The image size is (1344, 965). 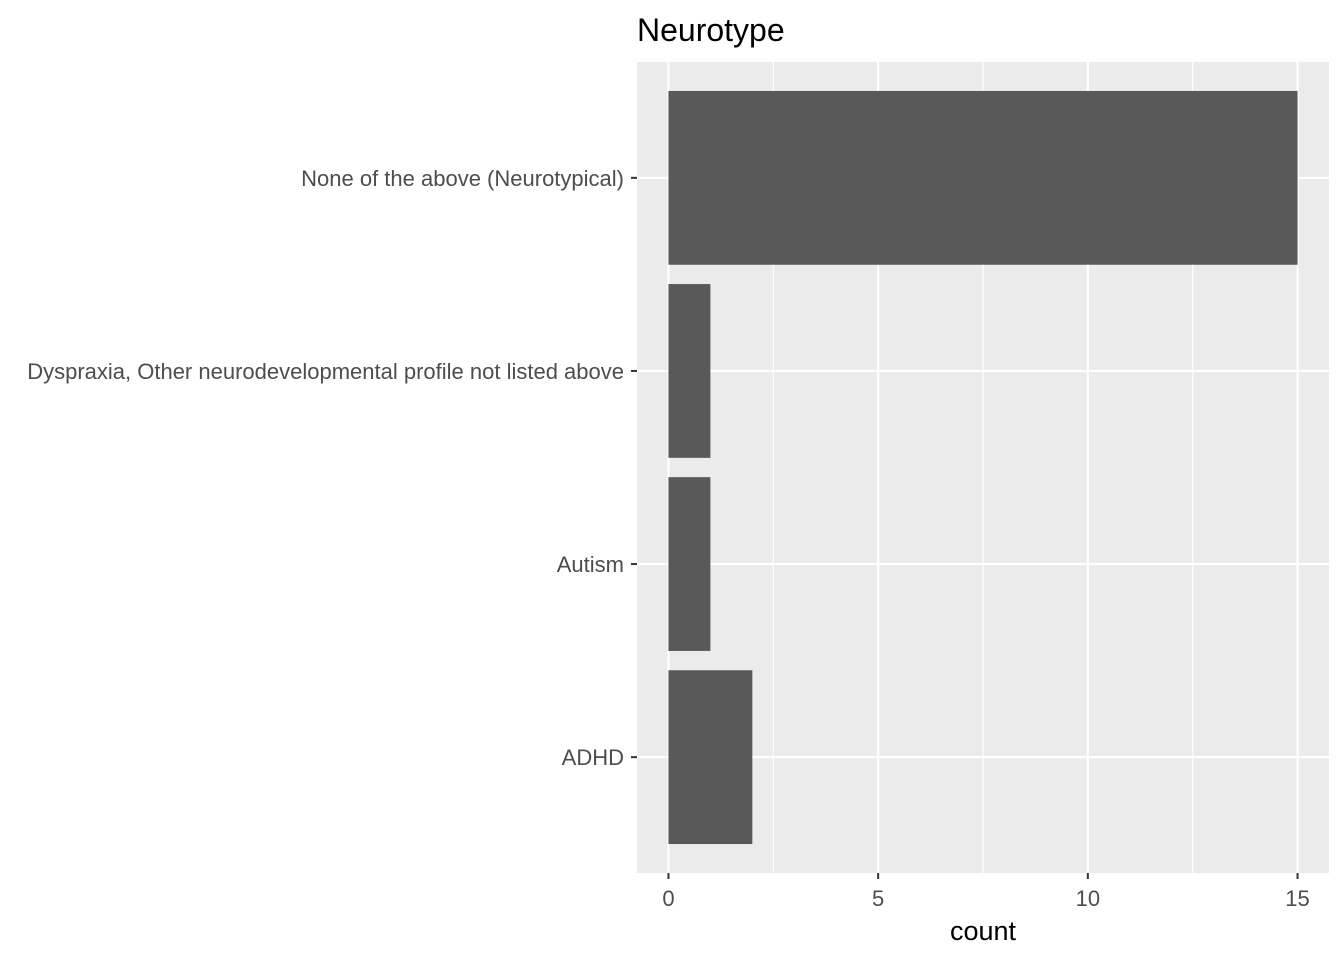 I want to click on x-axis: 0 5 10 15, so click(x=986, y=892).